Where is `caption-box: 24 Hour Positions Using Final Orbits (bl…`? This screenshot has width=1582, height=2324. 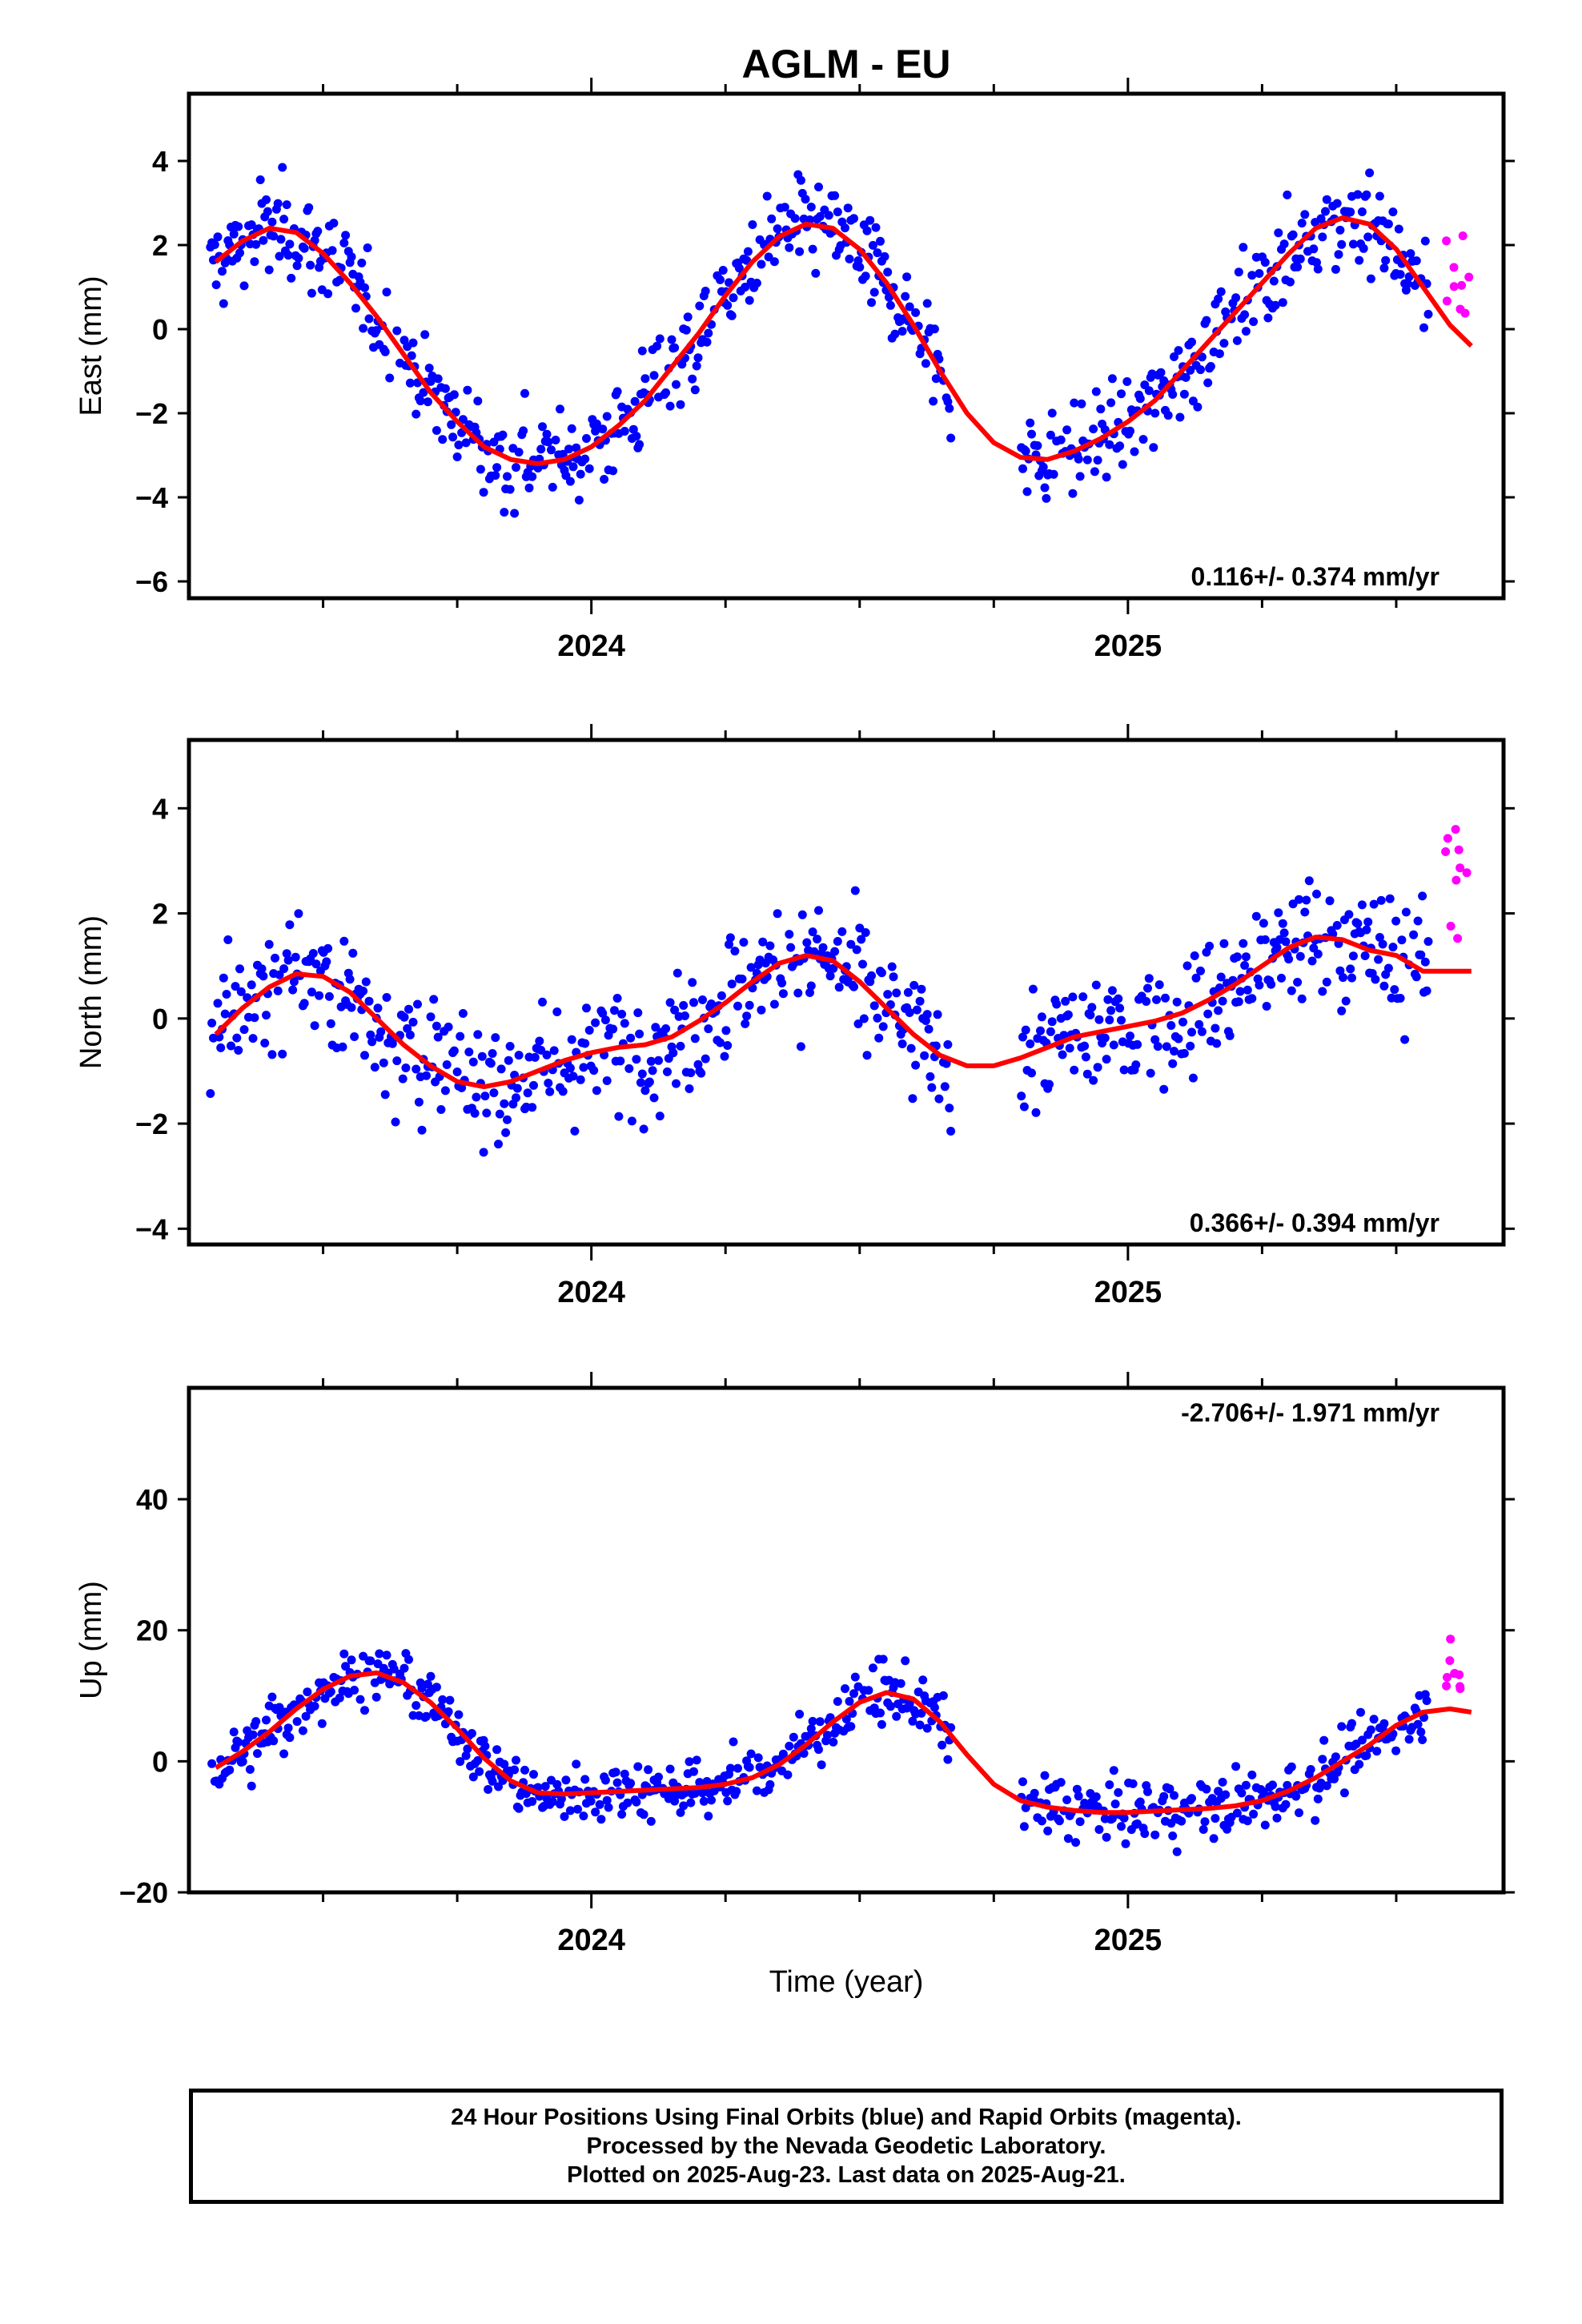 caption-box: 24 Hour Positions Using Final Orbits (bl… is located at coordinates (847, 2146).